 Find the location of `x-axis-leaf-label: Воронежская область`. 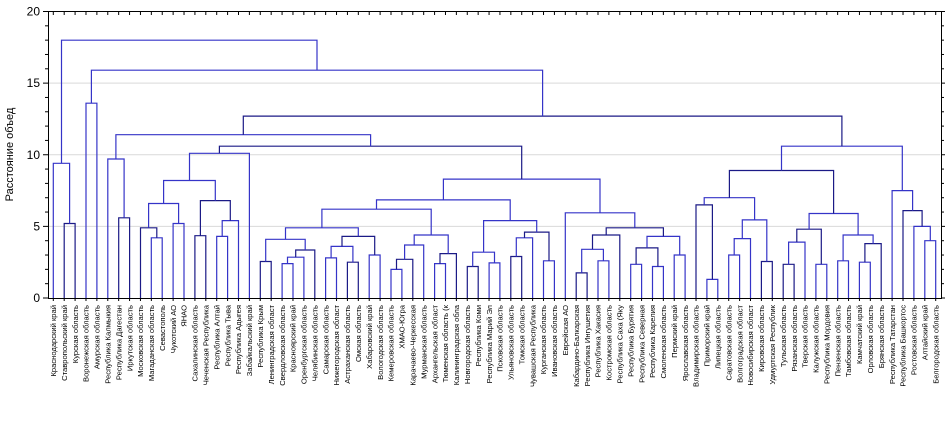

x-axis-leaf-label: Воронежская область is located at coordinates (86, 343).